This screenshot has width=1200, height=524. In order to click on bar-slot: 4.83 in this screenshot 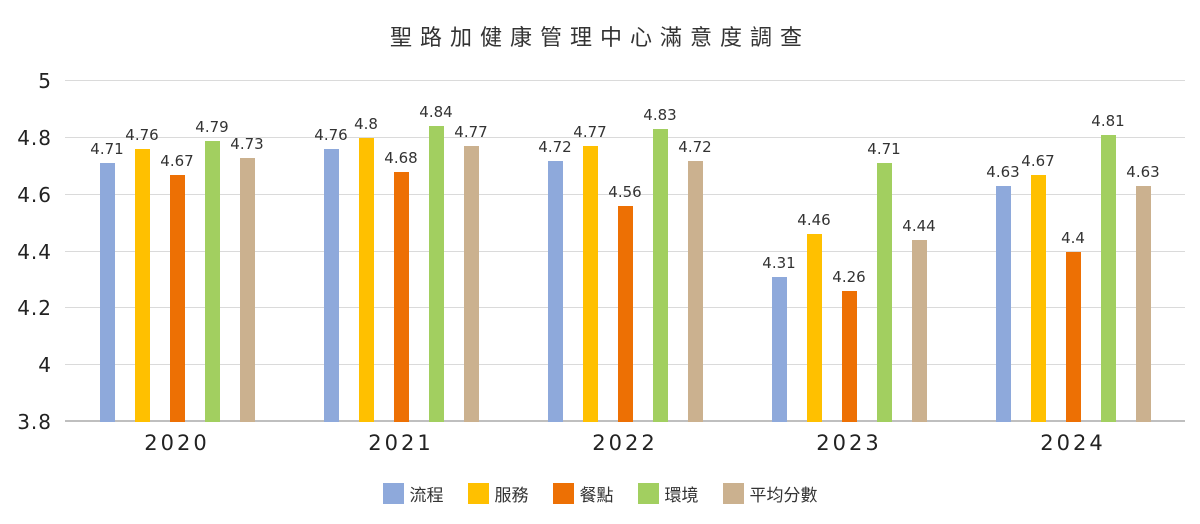, I will do `click(660, 251)`.